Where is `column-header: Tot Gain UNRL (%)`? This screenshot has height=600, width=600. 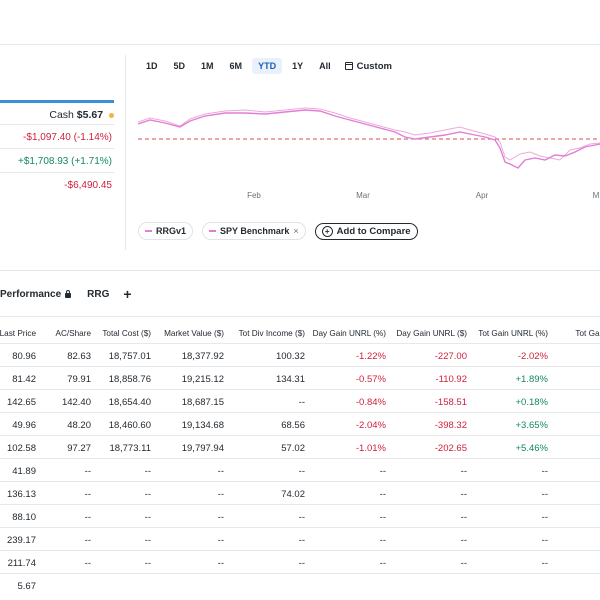 column-header: Tot Gain UNRL (%) is located at coordinates (513, 333).